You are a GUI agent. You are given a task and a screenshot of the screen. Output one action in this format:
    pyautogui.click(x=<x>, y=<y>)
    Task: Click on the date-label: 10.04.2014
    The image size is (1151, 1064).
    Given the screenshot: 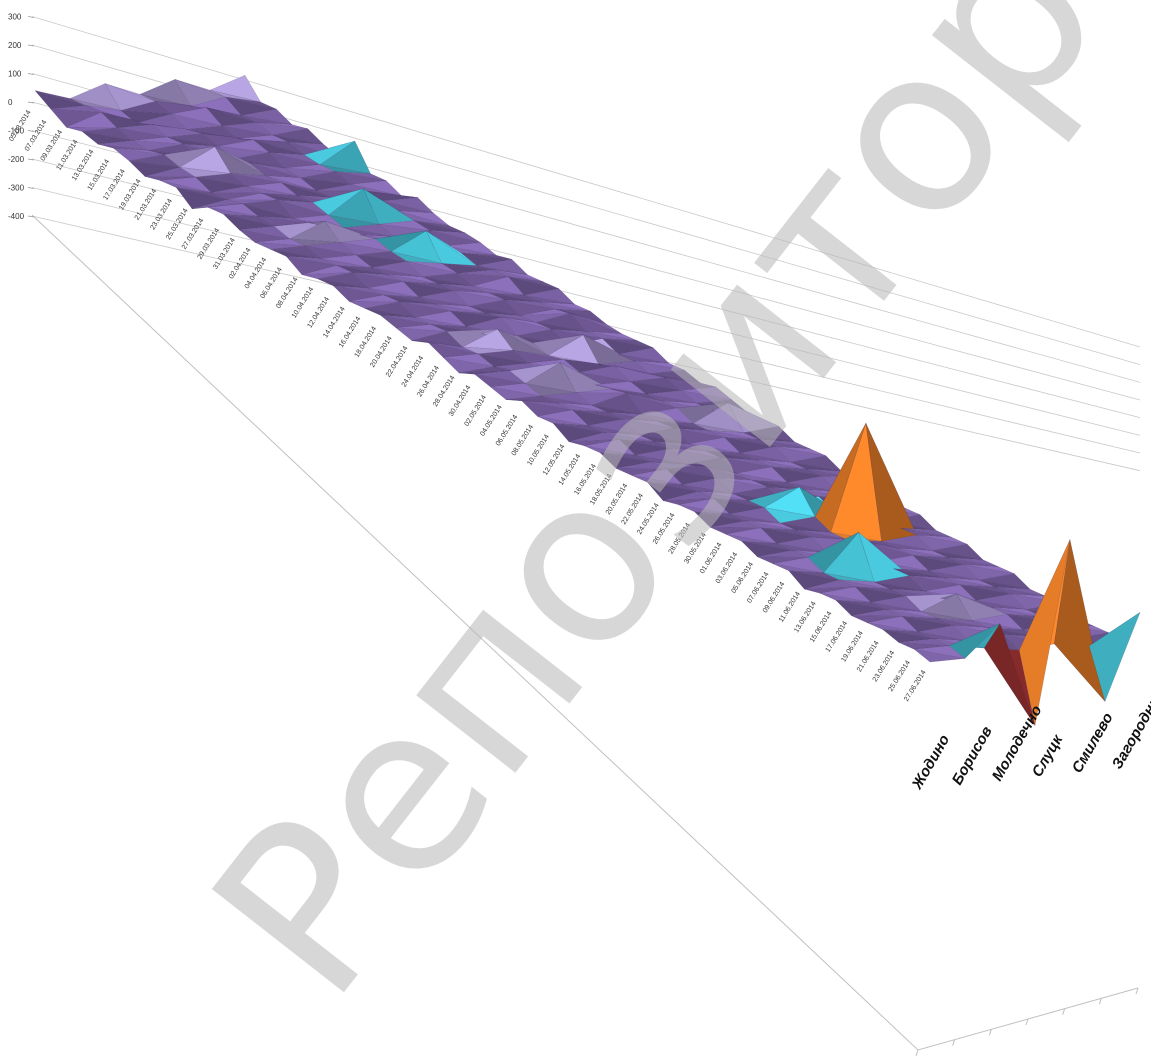 What is the action you would take?
    pyautogui.click(x=303, y=303)
    